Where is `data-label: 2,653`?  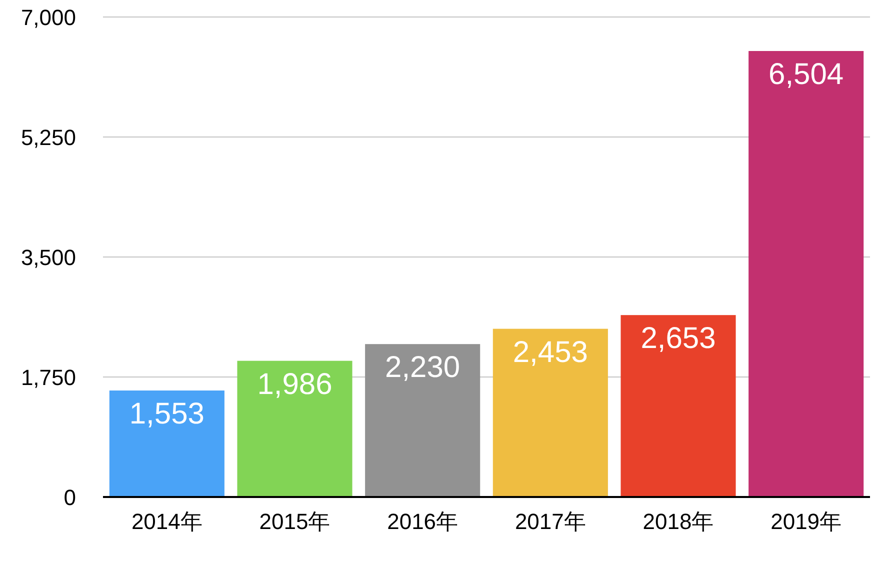
data-label: 2,653 is located at coordinates (678, 339).